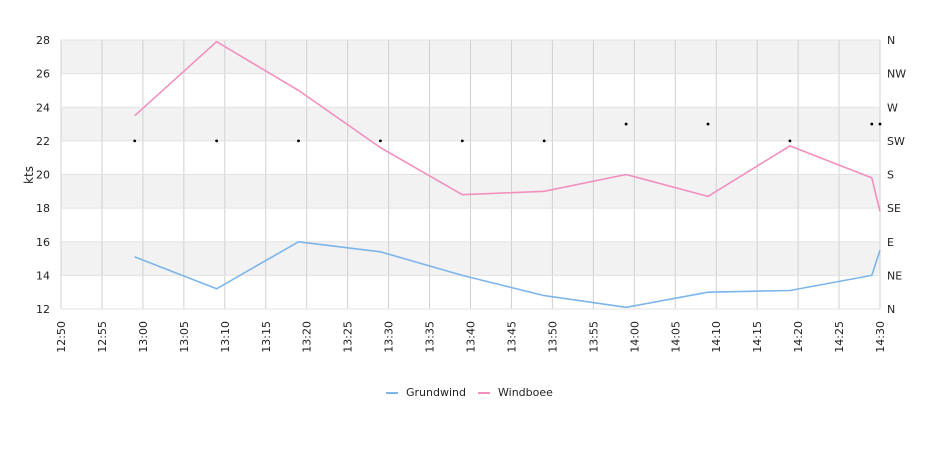  Describe the element at coordinates (896, 141) in the screenshot. I see `direction-tick-label: SW` at that location.